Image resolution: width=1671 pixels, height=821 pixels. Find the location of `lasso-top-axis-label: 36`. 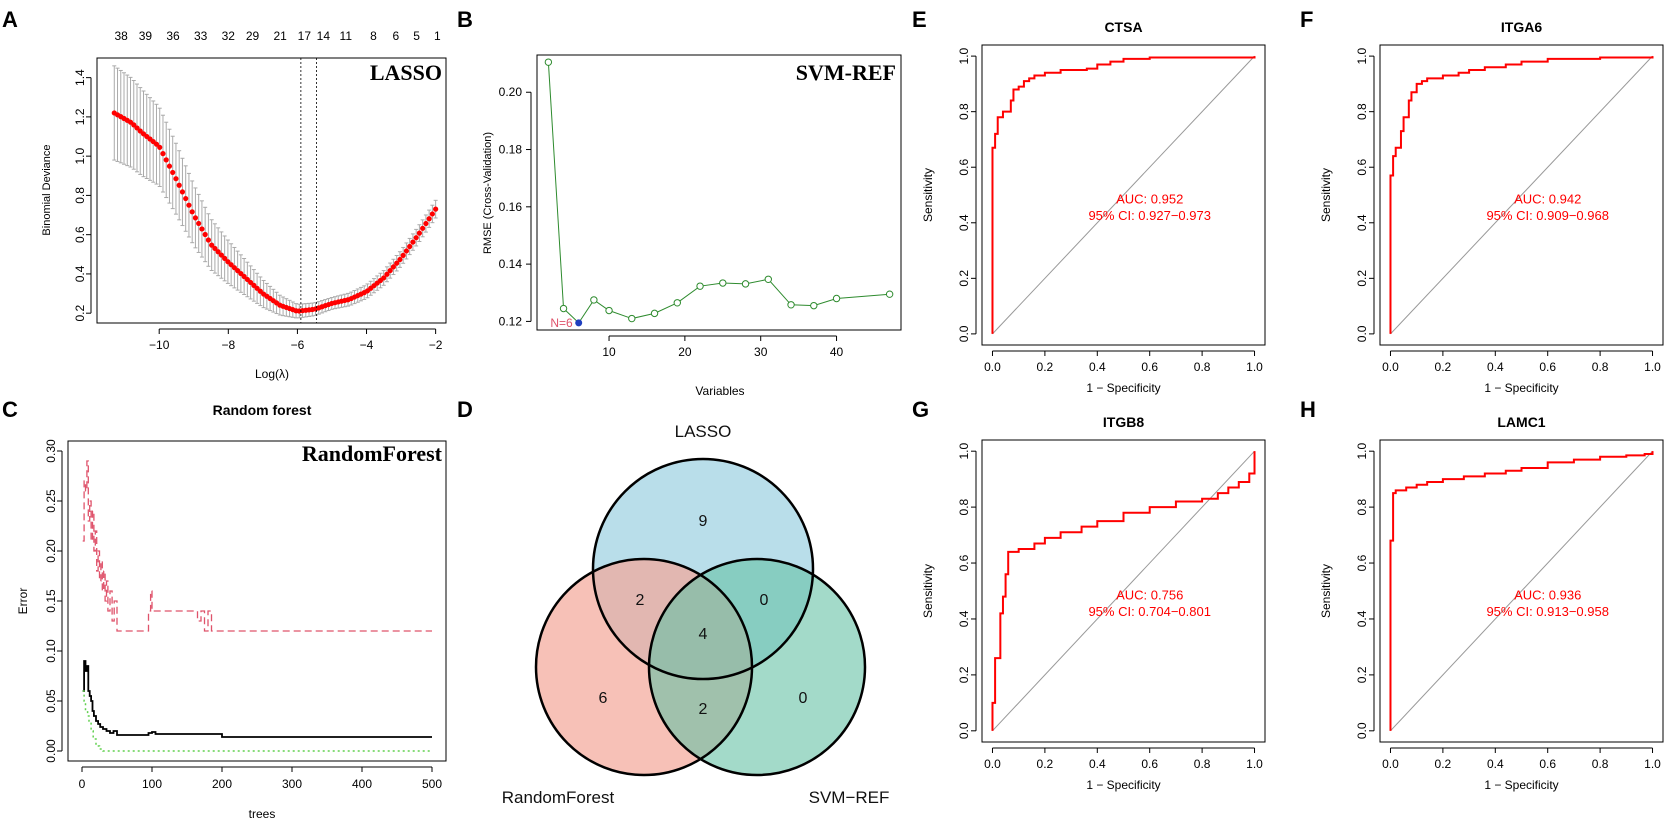

lasso-top-axis-label: 36 is located at coordinates (173, 36).